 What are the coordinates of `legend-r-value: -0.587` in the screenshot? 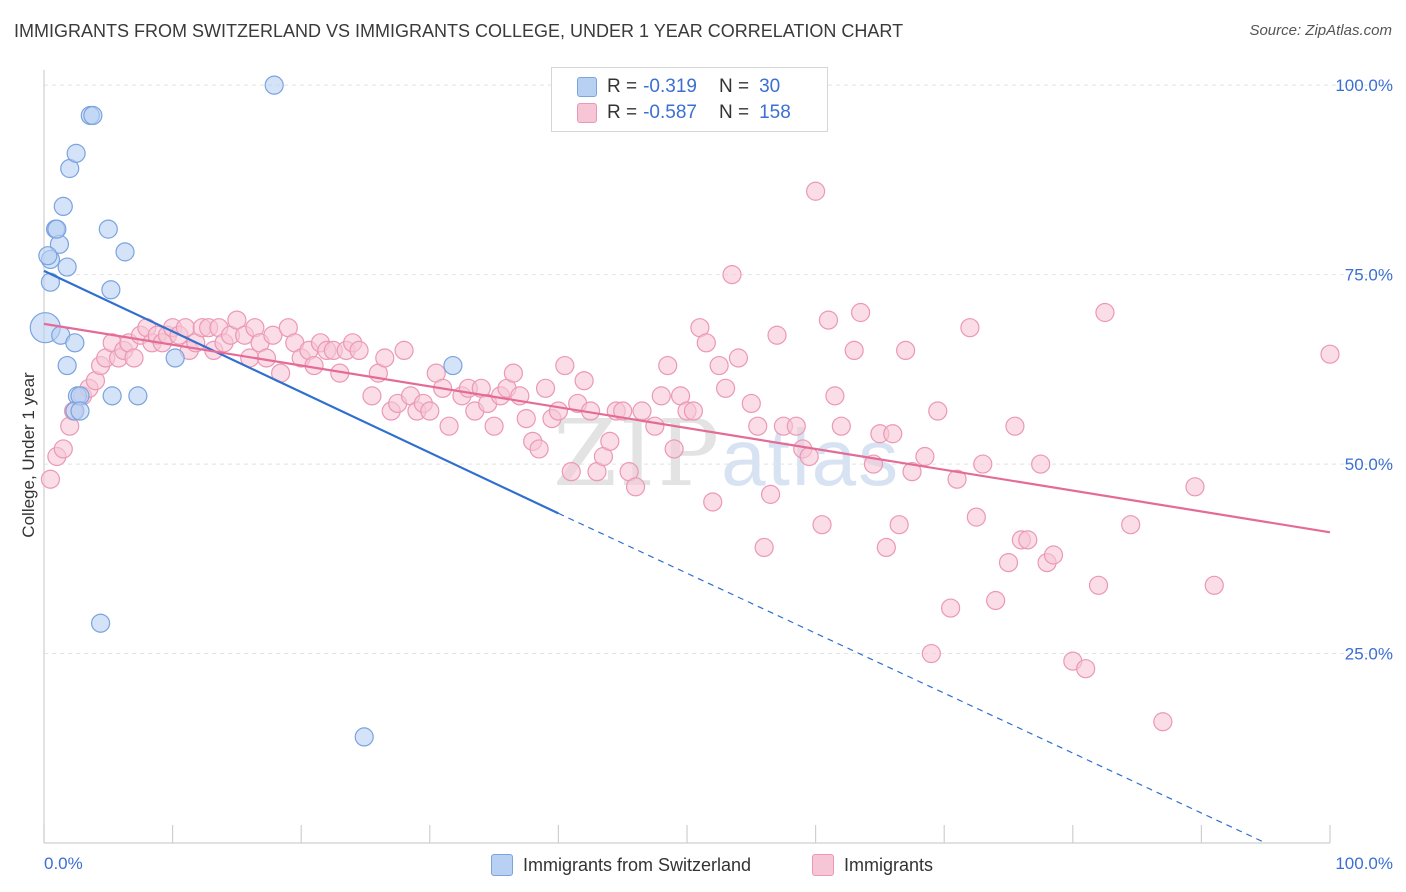 It's located at (670, 112).